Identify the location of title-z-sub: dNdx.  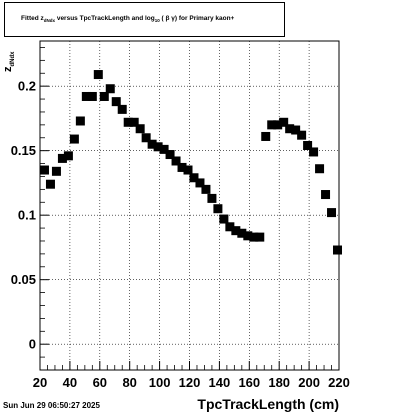
(49, 20).